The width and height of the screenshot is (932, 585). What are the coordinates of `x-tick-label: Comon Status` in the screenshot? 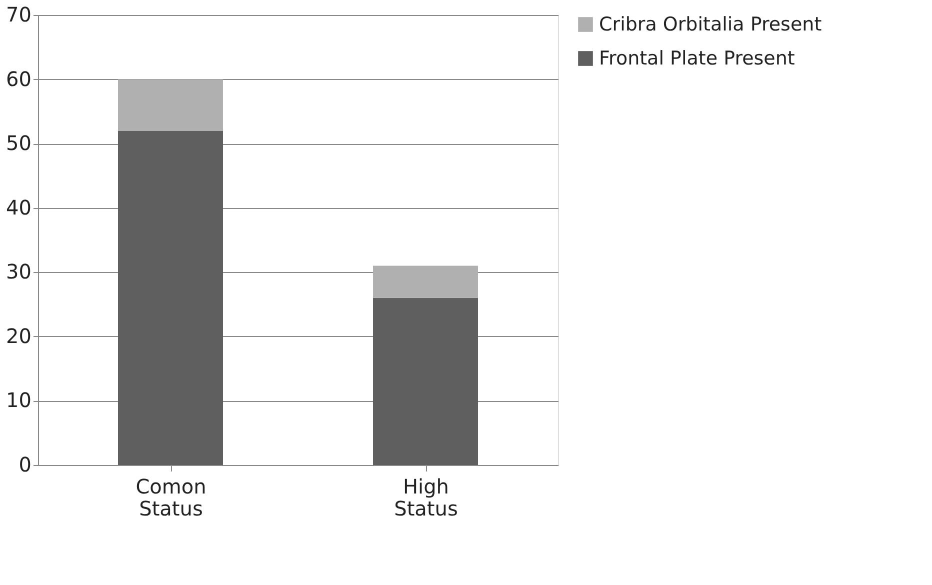 It's located at (171, 497).